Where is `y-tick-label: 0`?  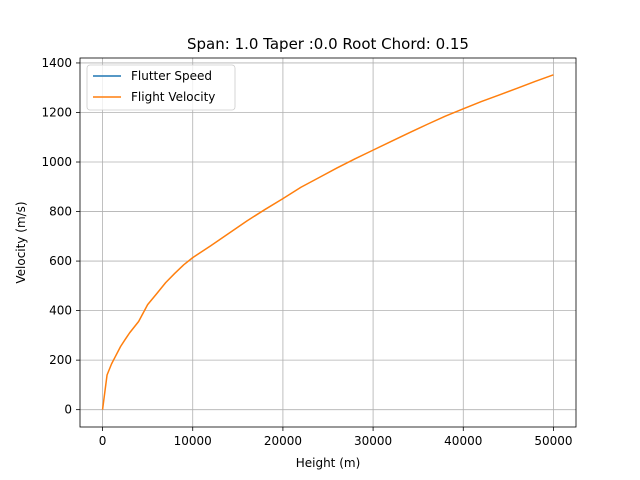 y-tick-label: 0 is located at coordinates (68, 410).